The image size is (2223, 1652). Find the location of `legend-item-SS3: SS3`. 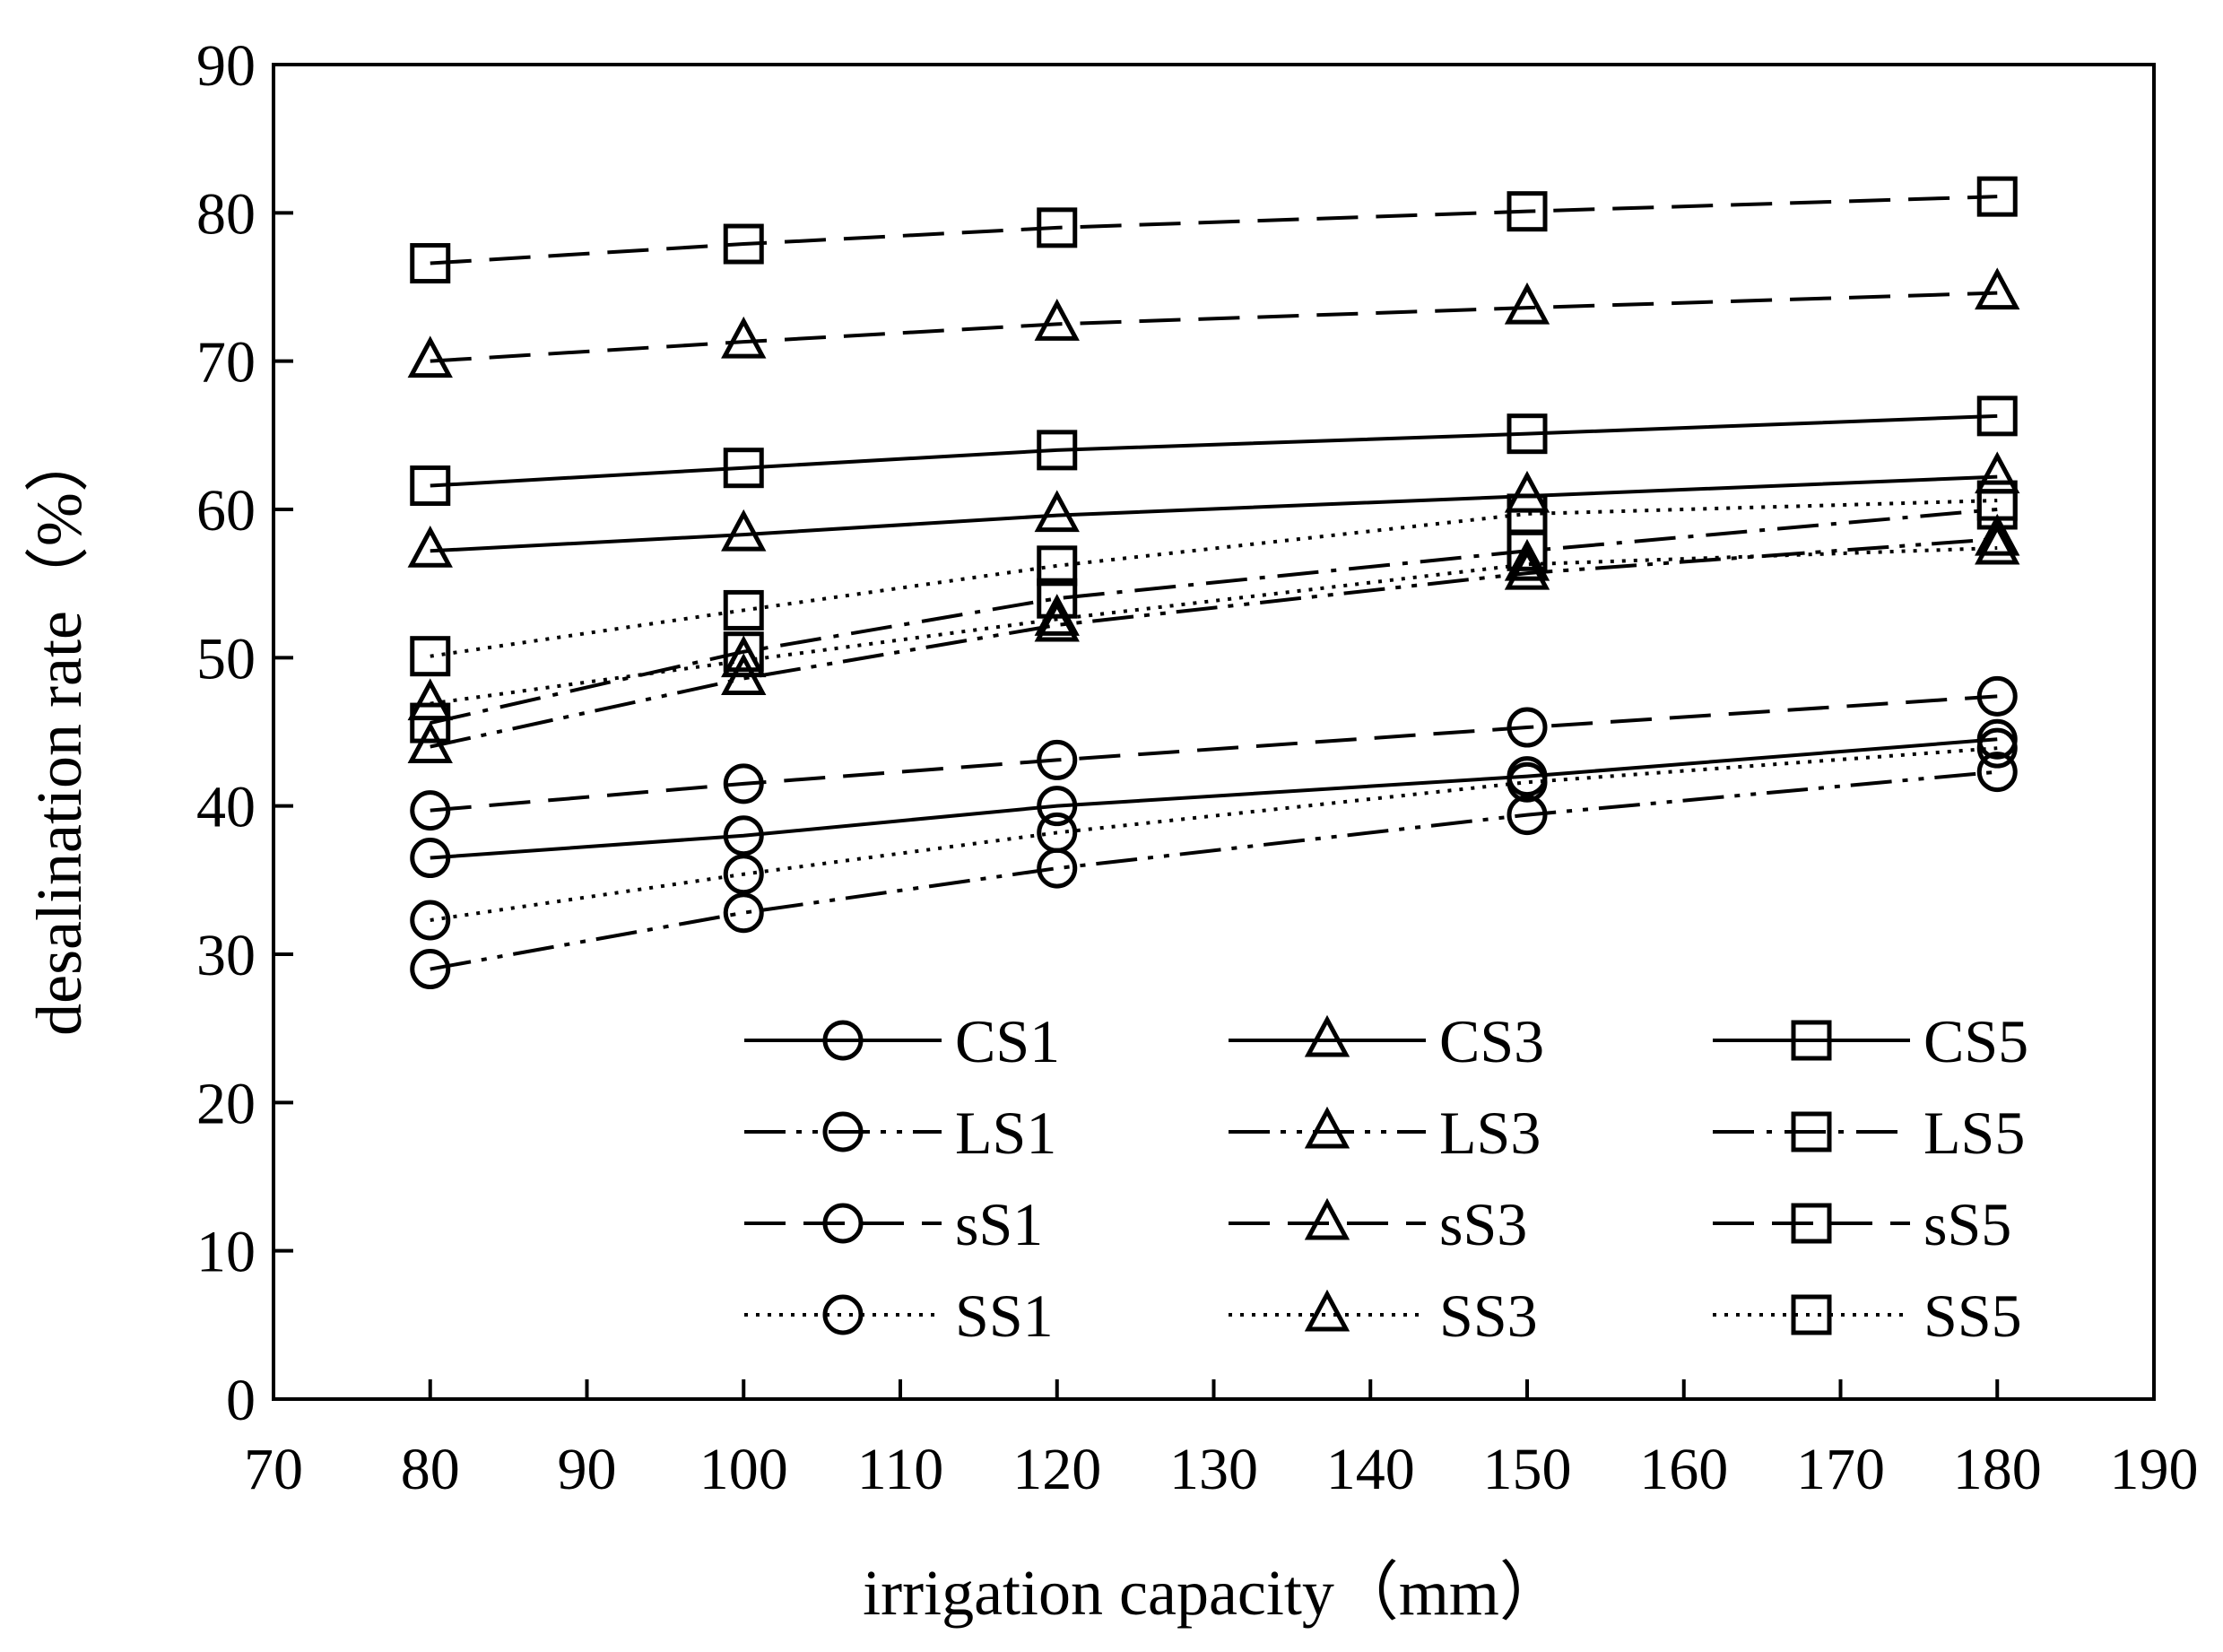

legend-item-SS3: SS3 is located at coordinates (1384, 1316).